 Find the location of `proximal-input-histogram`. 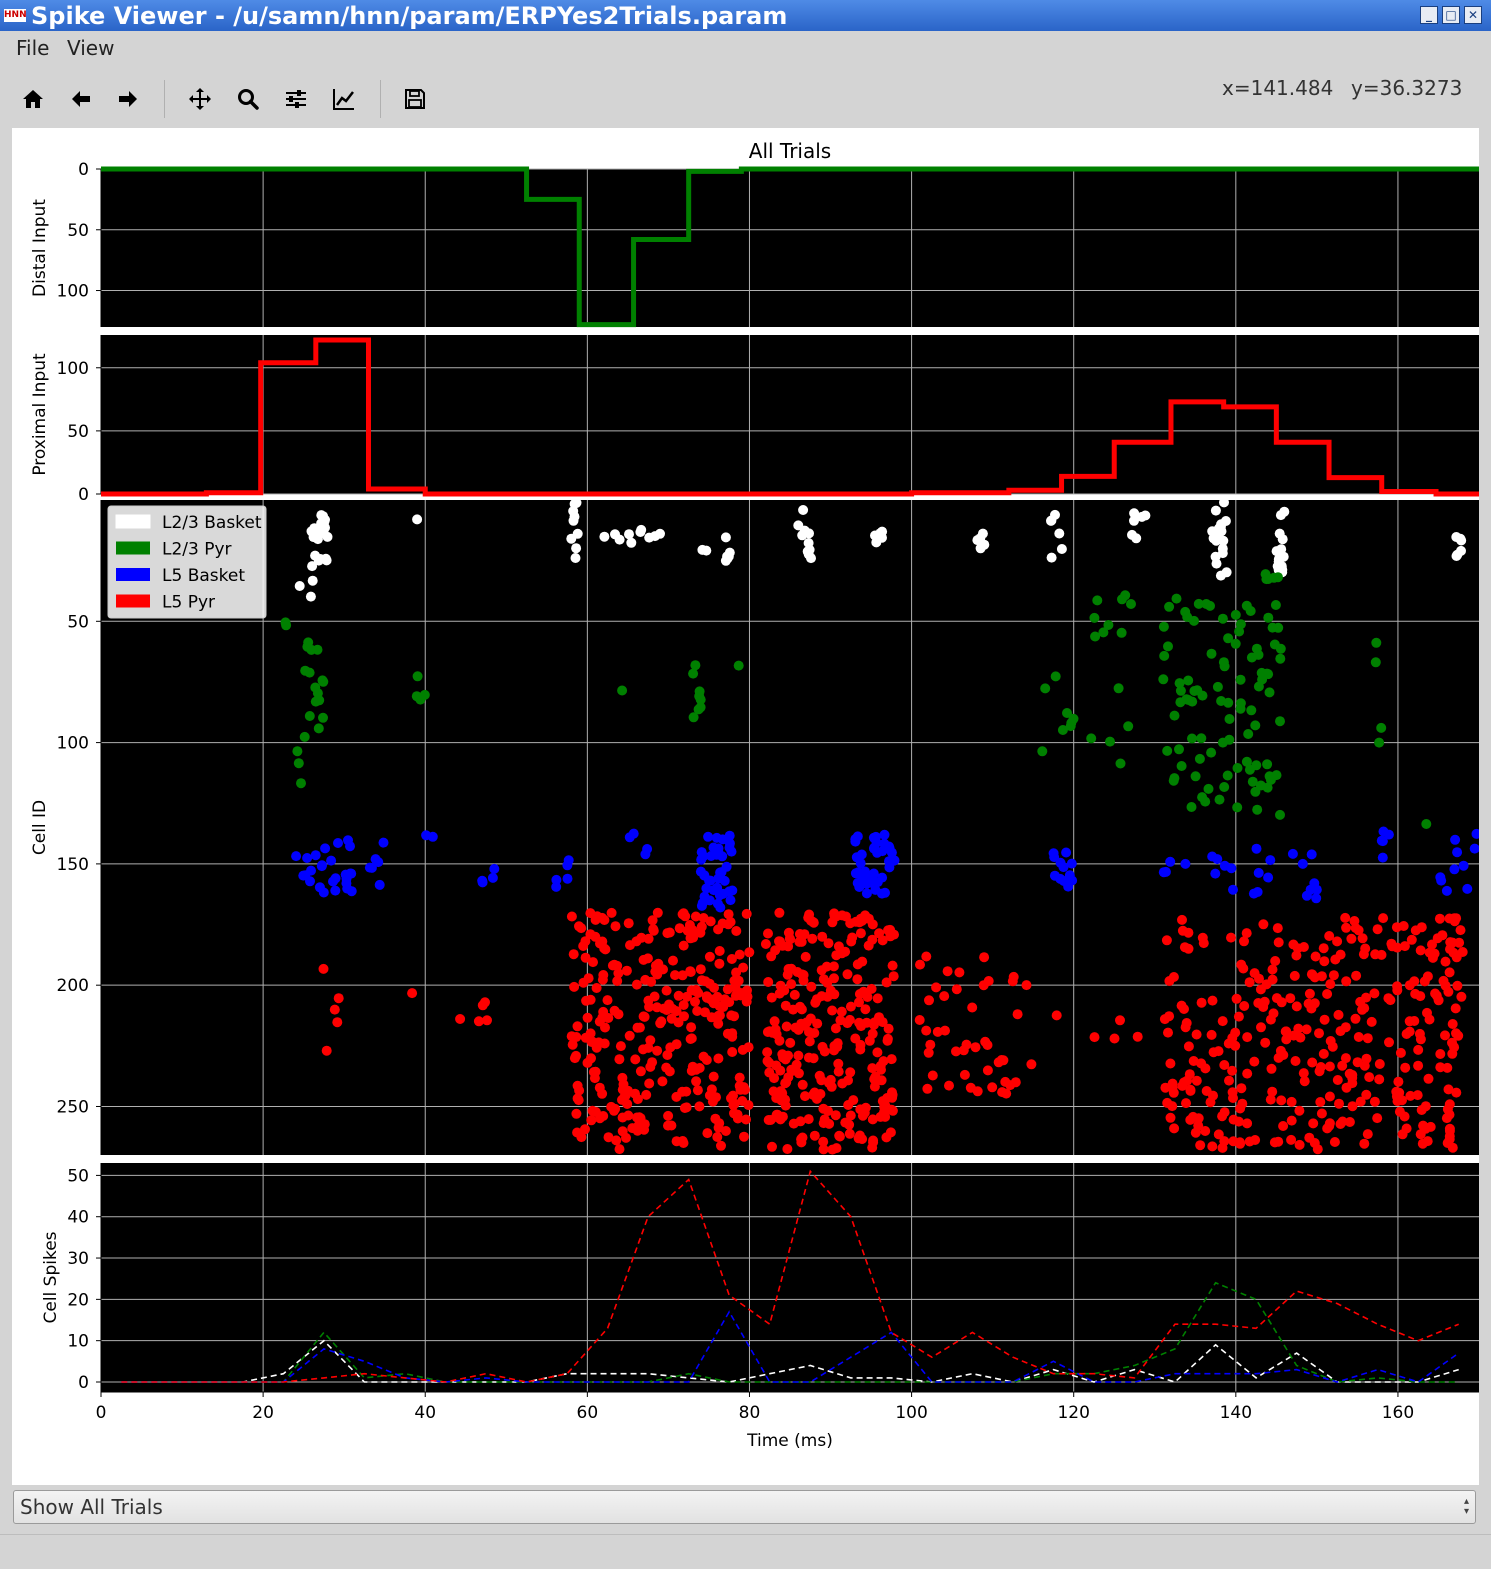

proximal-input-histogram is located at coordinates (790, 417).